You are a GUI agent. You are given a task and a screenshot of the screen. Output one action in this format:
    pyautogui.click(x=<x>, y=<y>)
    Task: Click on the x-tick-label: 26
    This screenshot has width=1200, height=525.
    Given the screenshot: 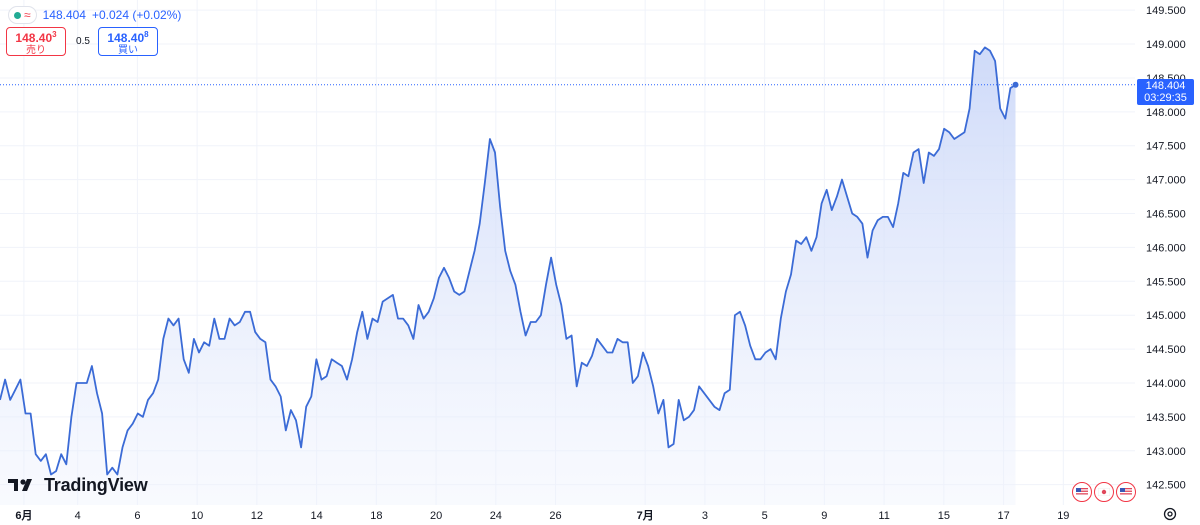 What is the action you would take?
    pyautogui.click(x=555, y=516)
    